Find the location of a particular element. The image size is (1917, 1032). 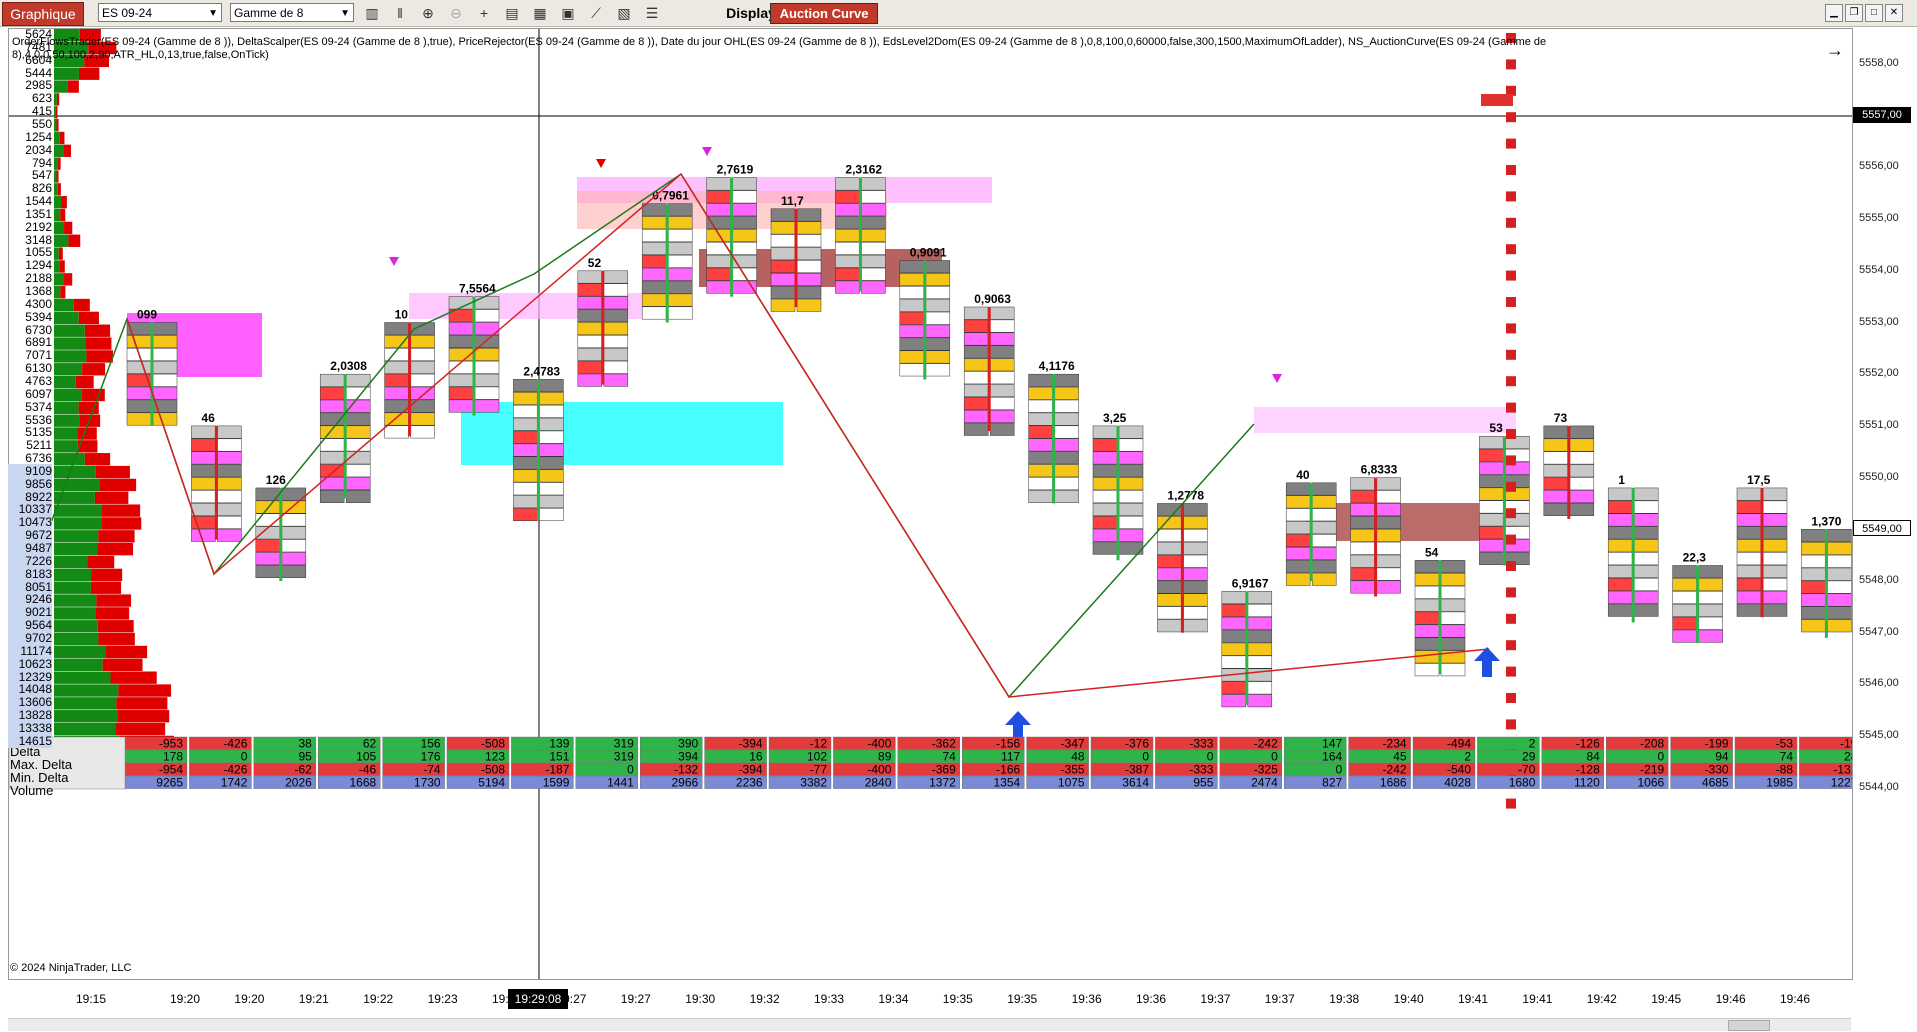

crosshair-icon: + is located at coordinates (484, 13).